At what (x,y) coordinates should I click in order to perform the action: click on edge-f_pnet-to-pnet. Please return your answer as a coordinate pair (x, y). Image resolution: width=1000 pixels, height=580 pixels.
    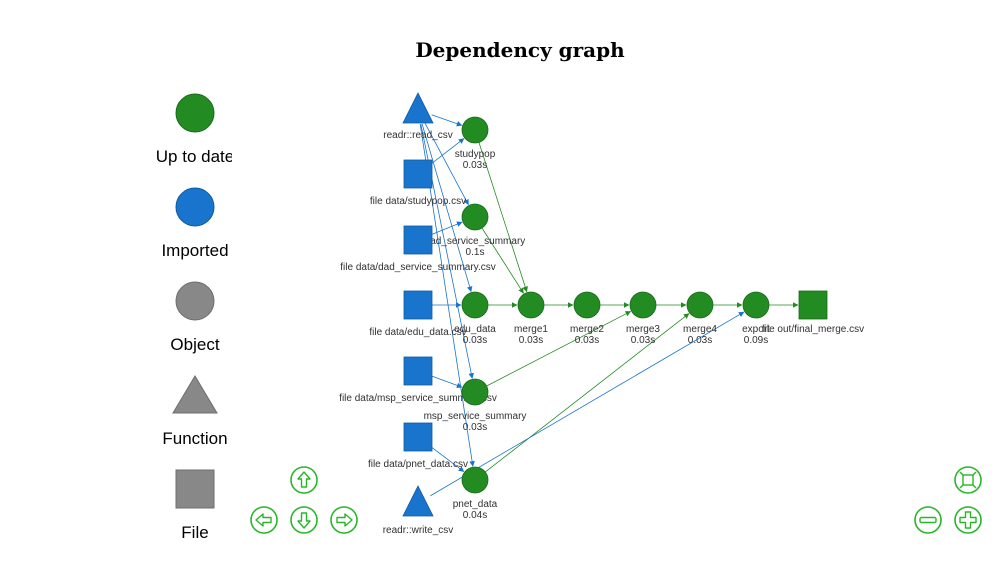
    Looking at the image, I should click on (446, 458).